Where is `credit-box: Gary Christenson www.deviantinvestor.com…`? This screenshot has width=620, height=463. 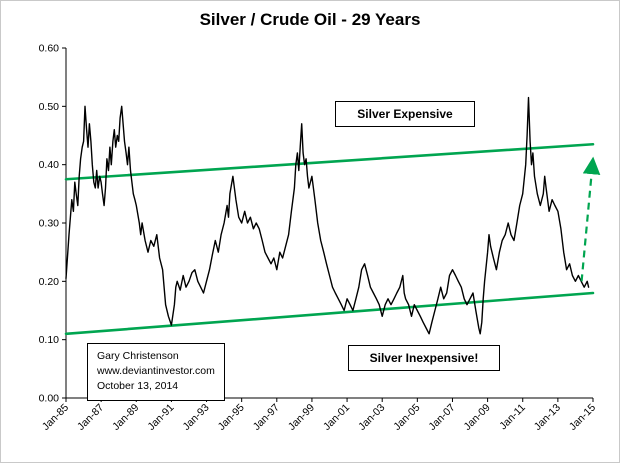 credit-box: Gary Christenson www.deviantinvestor.com… is located at coordinates (156, 372).